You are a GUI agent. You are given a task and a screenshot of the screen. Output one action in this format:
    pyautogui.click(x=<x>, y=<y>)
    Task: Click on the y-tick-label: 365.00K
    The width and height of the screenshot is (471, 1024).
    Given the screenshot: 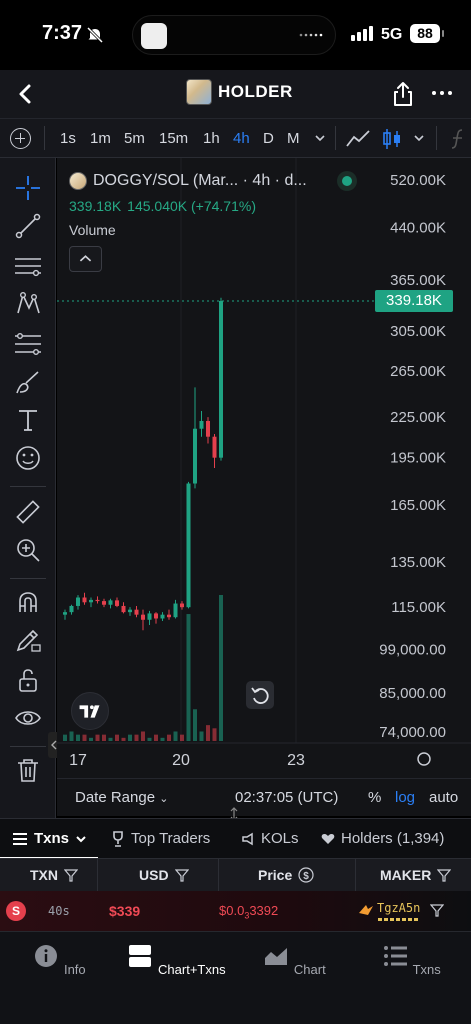 What is the action you would take?
    pyautogui.click(x=418, y=280)
    